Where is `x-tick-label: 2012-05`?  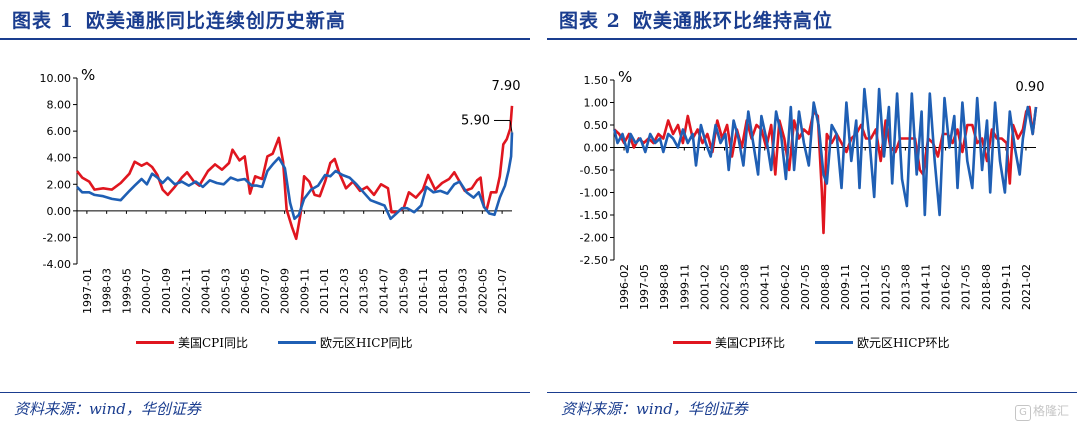
x-tick-label: 2012-05 is located at coordinates (885, 287).